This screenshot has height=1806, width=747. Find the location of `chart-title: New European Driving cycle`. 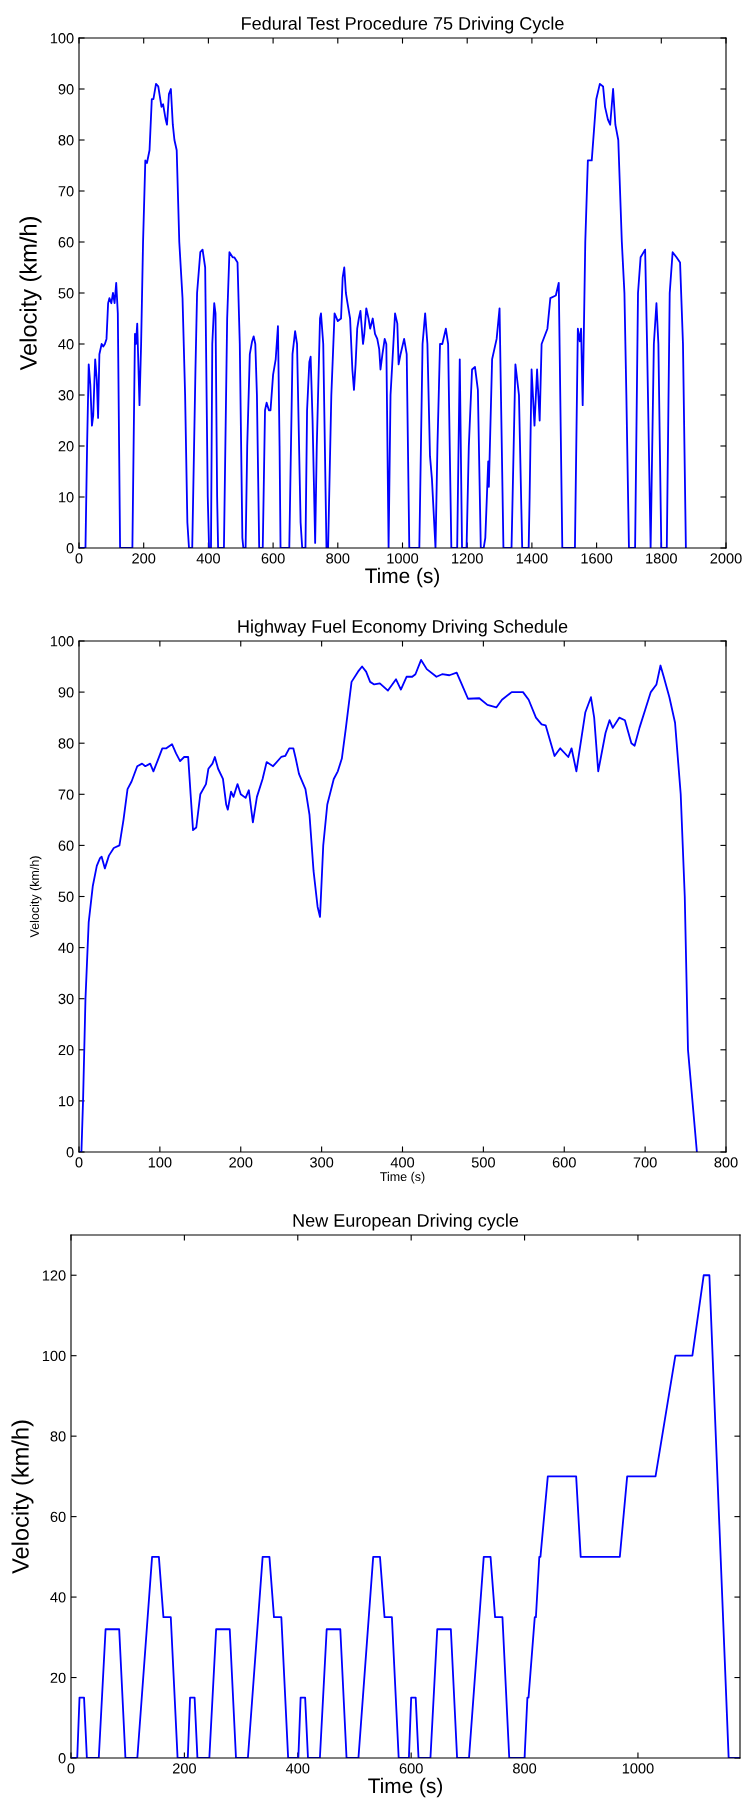

chart-title: New European Driving cycle is located at coordinates (406, 1222).